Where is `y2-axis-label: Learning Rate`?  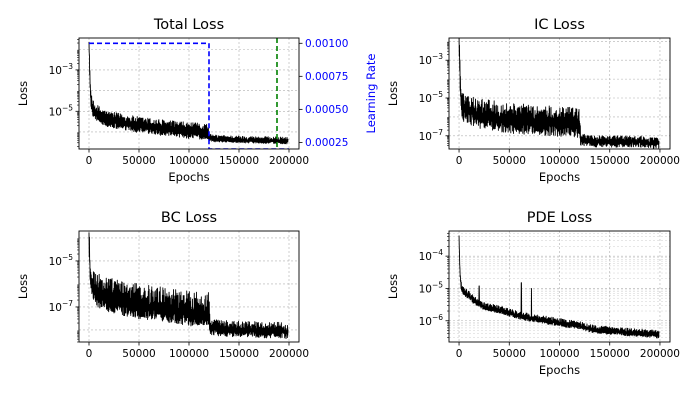
y2-axis-label: Learning Rate is located at coordinates (371, 94).